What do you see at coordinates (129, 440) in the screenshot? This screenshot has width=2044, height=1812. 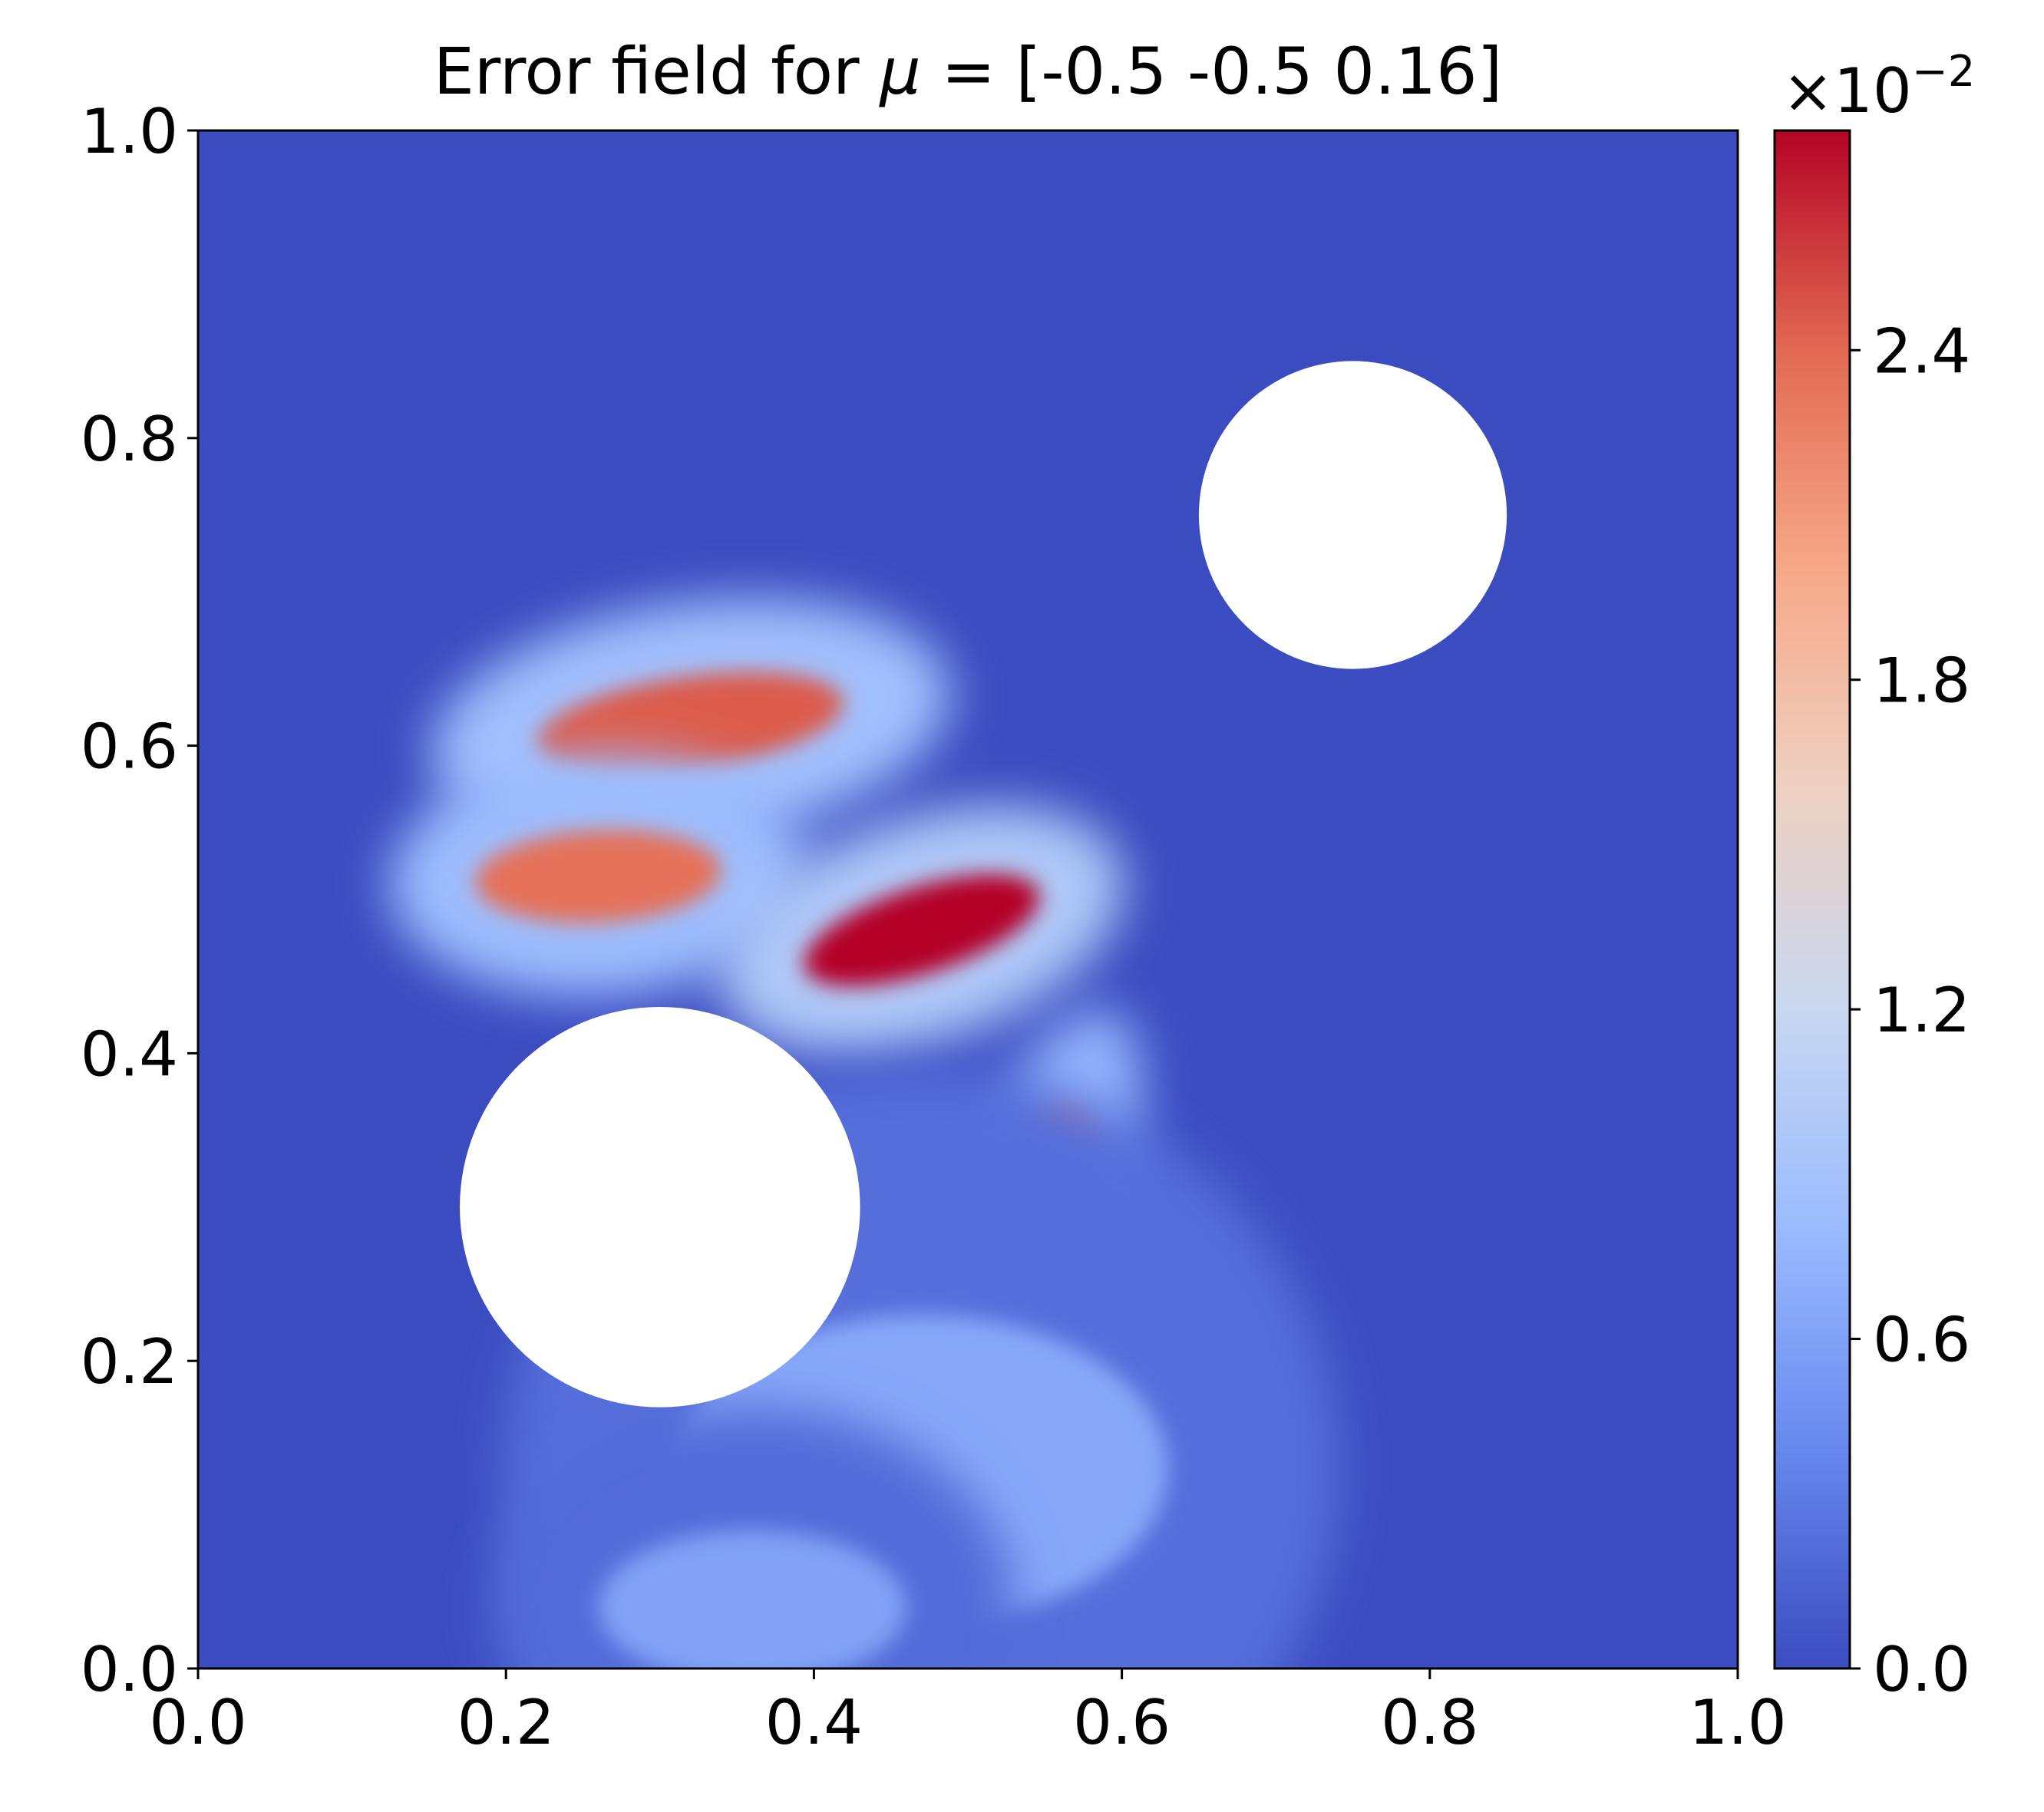 I see `y-tick-label: 0.8` at bounding box center [129, 440].